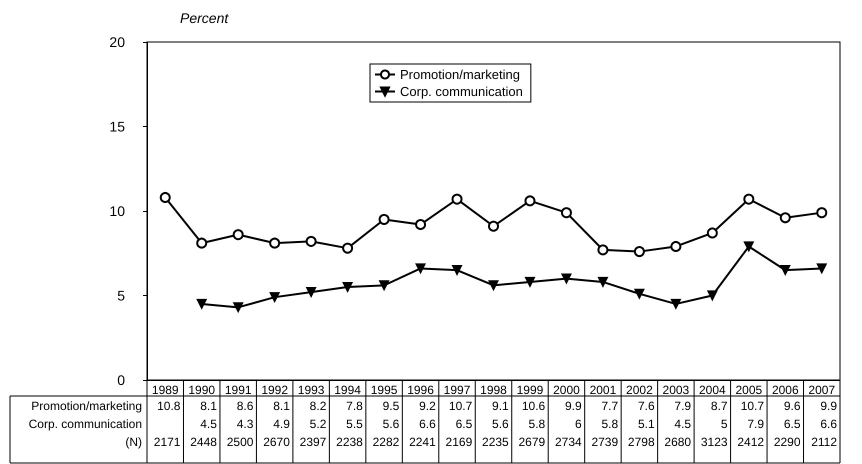 The width and height of the screenshot is (862, 464). I want to click on text: 2171, so click(167, 442).